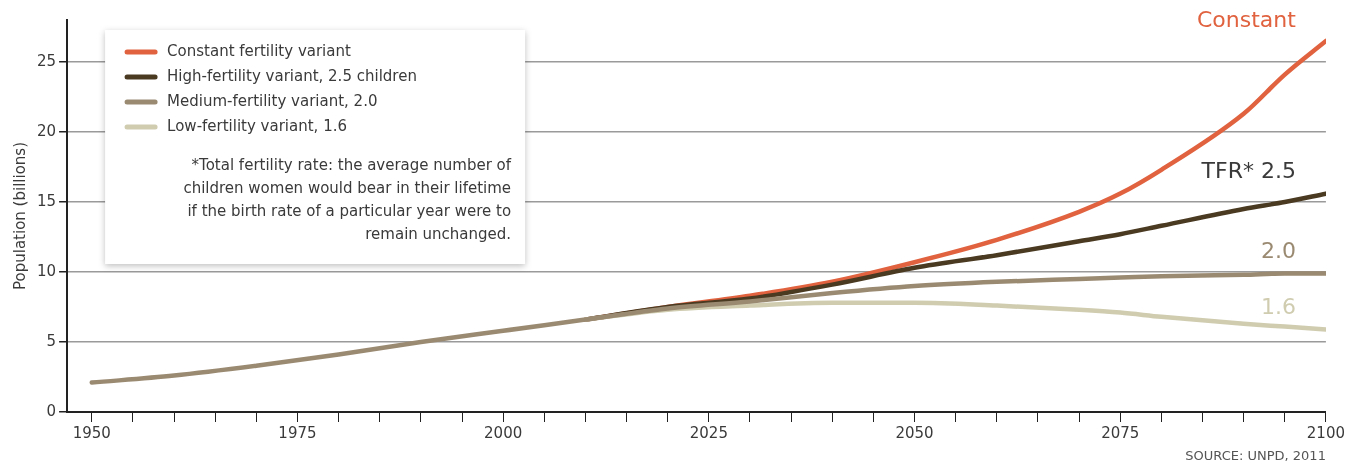  What do you see at coordinates (46, 60) in the screenshot?
I see `y-tick-label: 25` at bounding box center [46, 60].